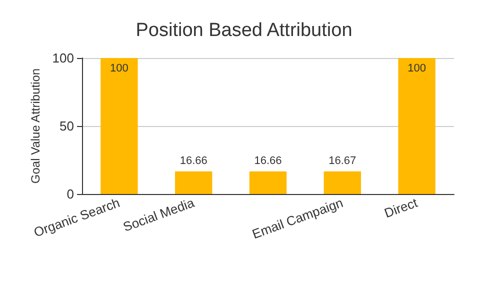 The image size is (488, 288). What do you see at coordinates (63, 58) in the screenshot?
I see `y-tick-label: 100` at bounding box center [63, 58].